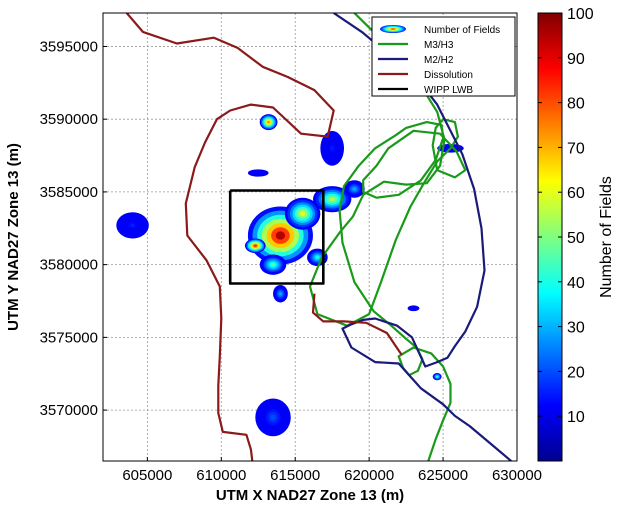 Image resolution: width=624 pixels, height=525 pixels. I want to click on colorbar-tick-label: 10, so click(576, 417).